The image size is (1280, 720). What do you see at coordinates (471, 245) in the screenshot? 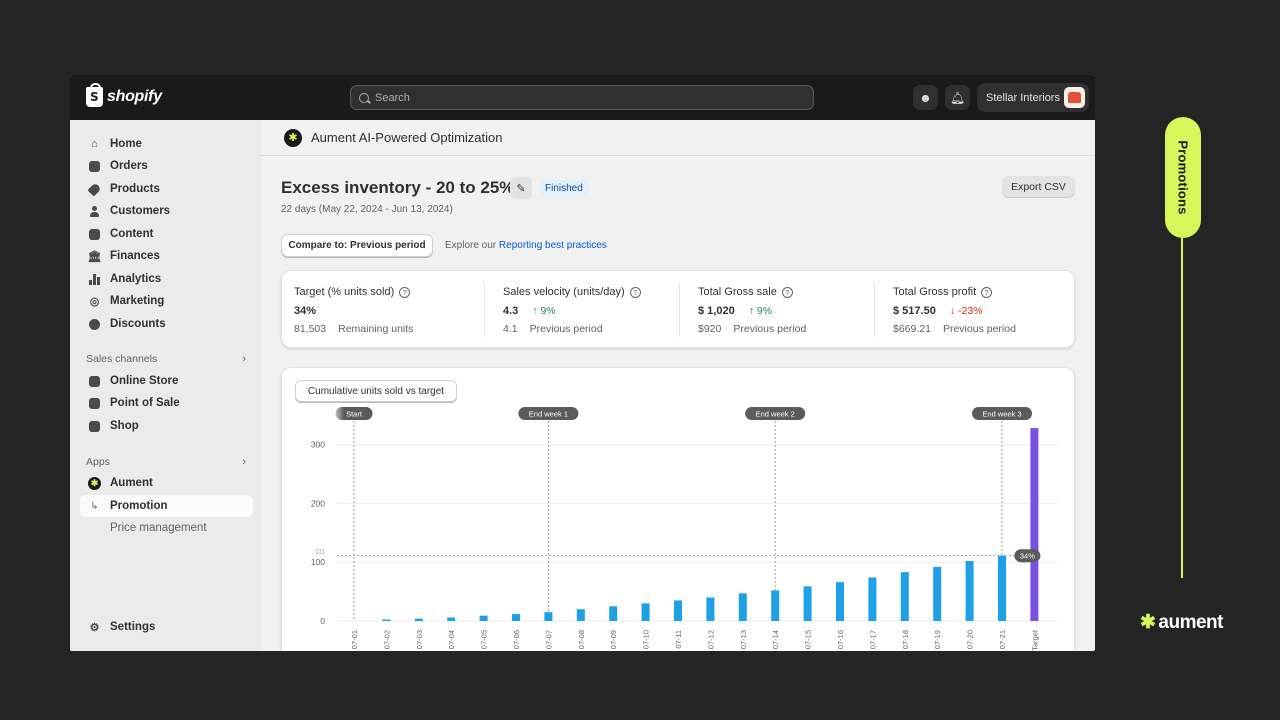
I see `explore-prefix: Explore our` at bounding box center [471, 245].